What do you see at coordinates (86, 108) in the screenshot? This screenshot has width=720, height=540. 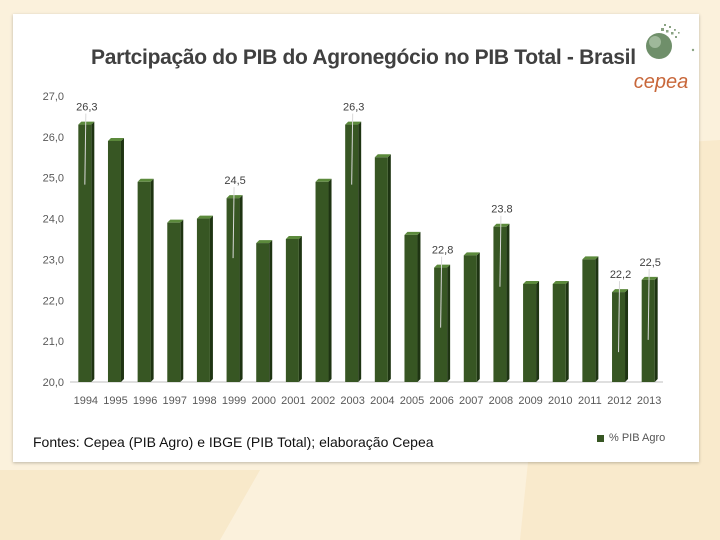 I see `data-label: 26,3` at bounding box center [86, 108].